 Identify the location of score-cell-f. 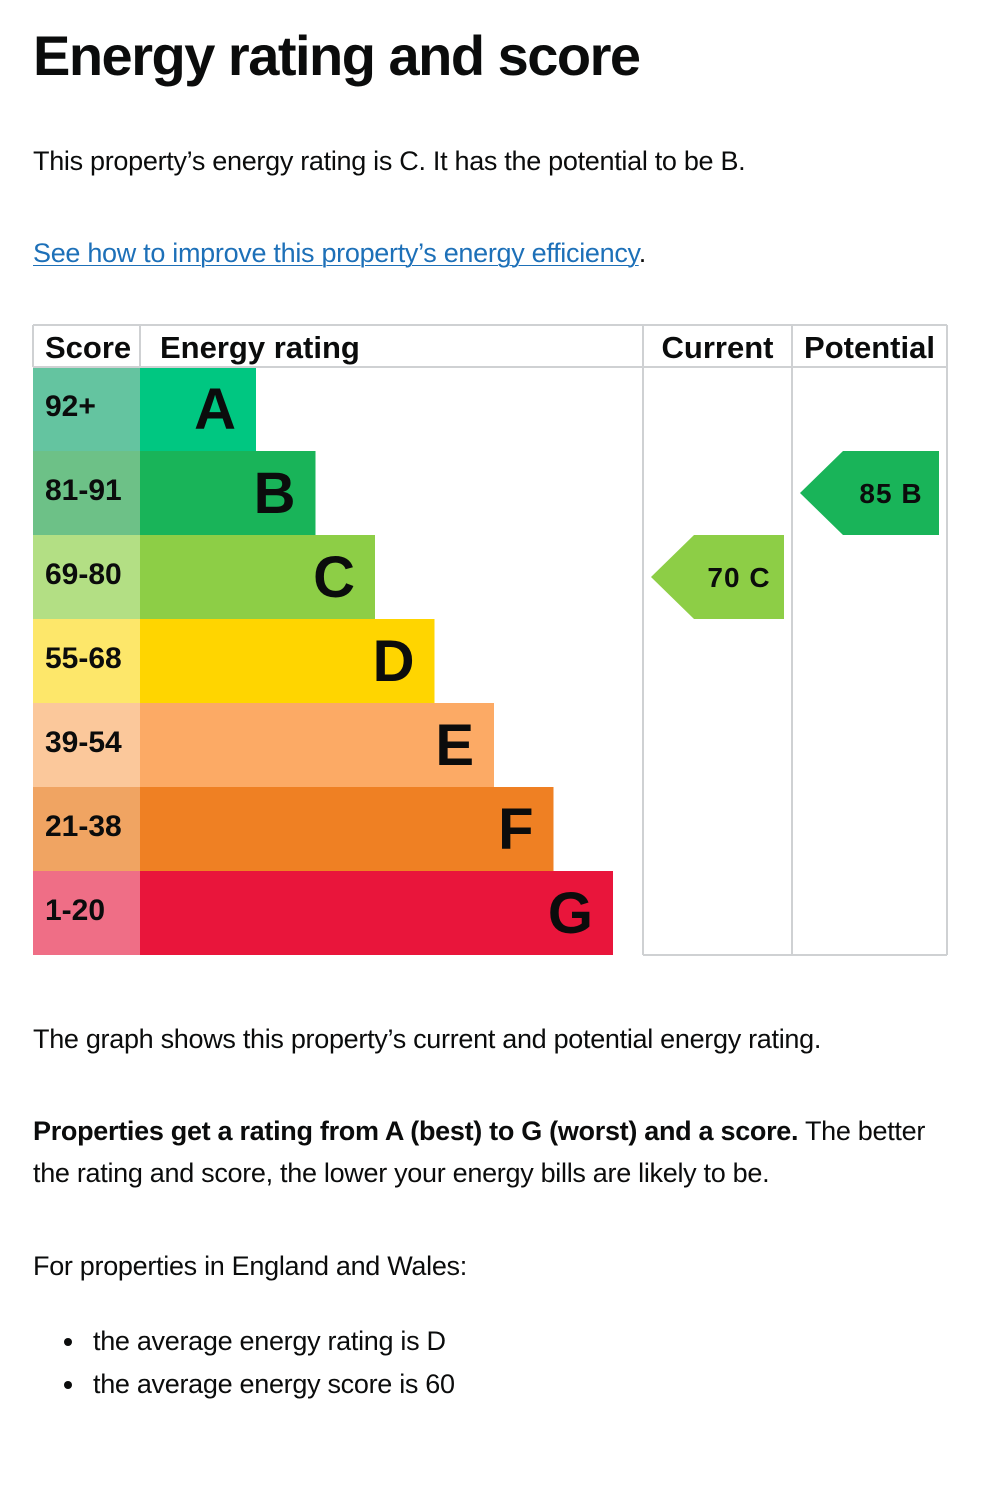
(86, 829).